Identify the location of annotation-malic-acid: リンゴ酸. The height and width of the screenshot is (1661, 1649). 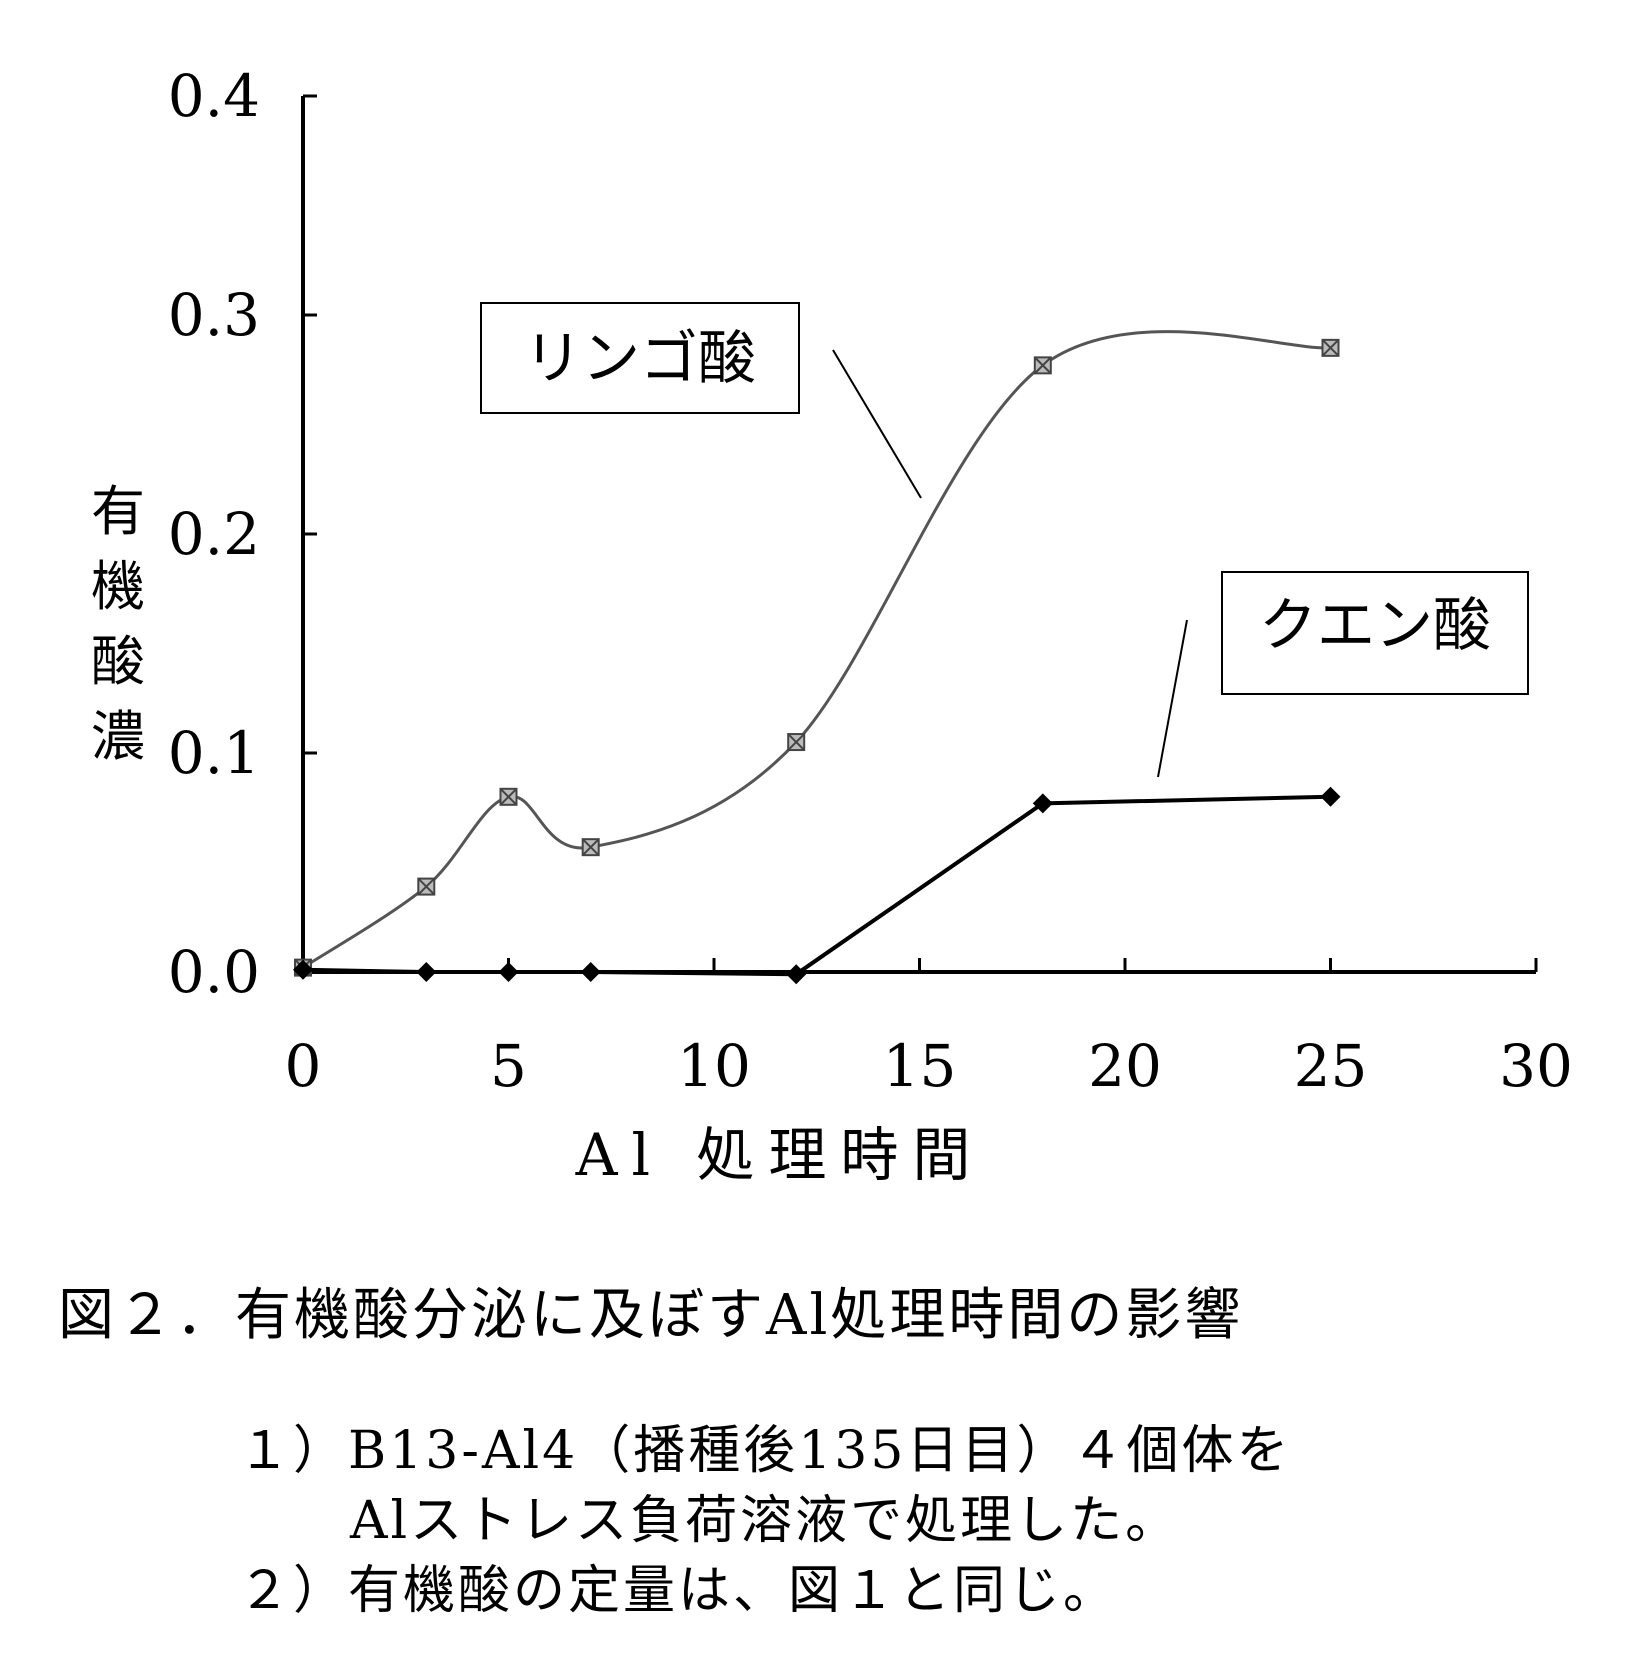
(701, 400).